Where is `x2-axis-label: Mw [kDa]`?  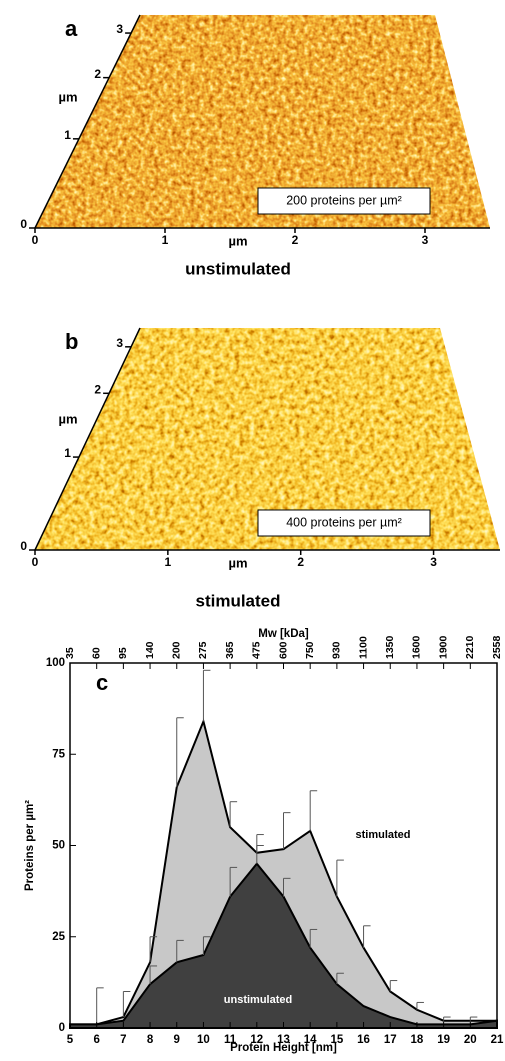 x2-axis-label: Mw [kDa] is located at coordinates (283, 634).